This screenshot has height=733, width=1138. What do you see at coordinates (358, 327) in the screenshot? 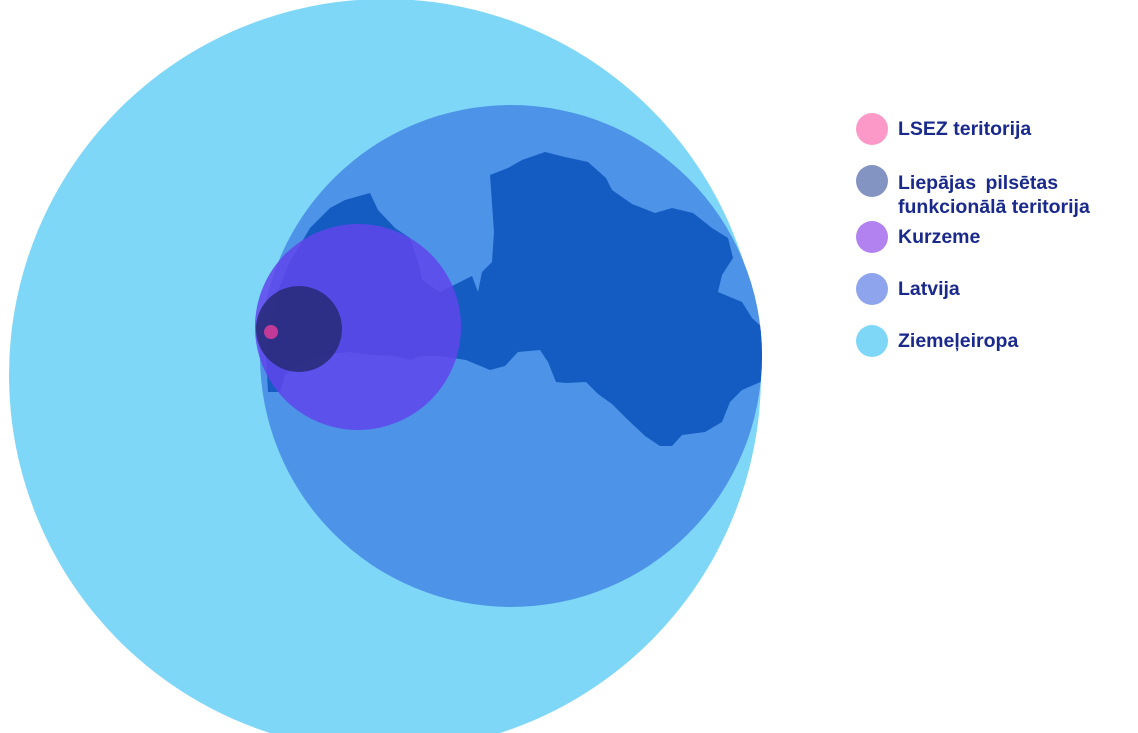
I see `kurzeme-circle` at bounding box center [358, 327].